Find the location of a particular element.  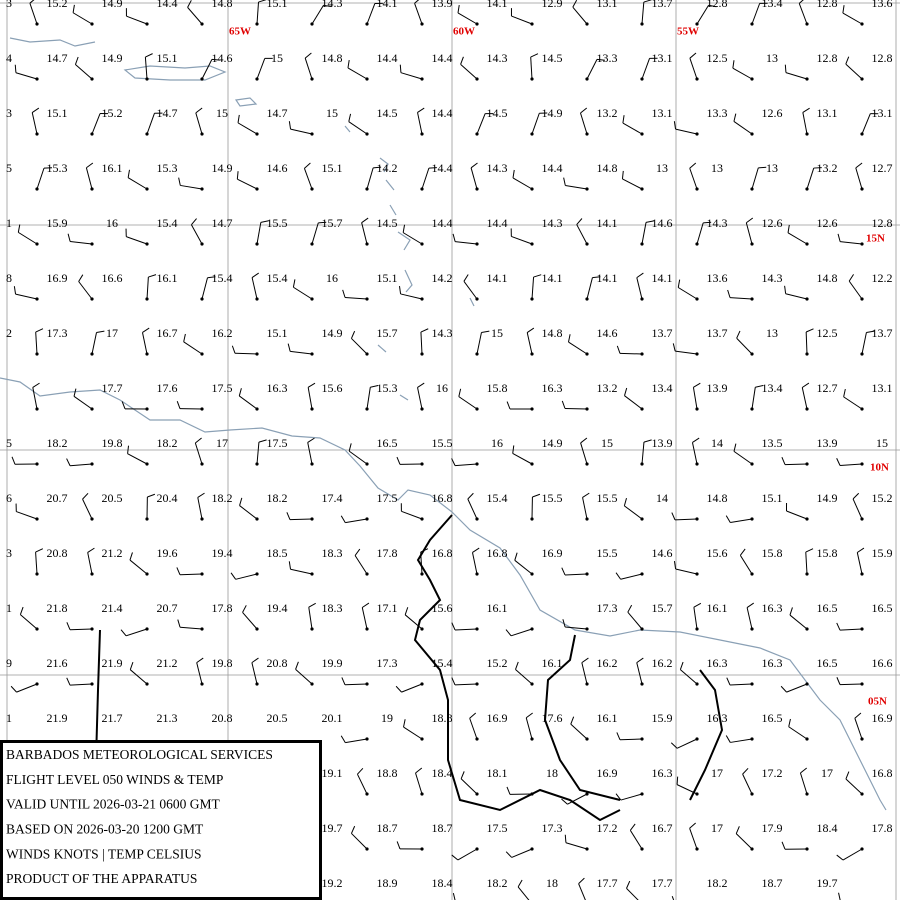

temperature: 17 is located at coordinates (112, 333).